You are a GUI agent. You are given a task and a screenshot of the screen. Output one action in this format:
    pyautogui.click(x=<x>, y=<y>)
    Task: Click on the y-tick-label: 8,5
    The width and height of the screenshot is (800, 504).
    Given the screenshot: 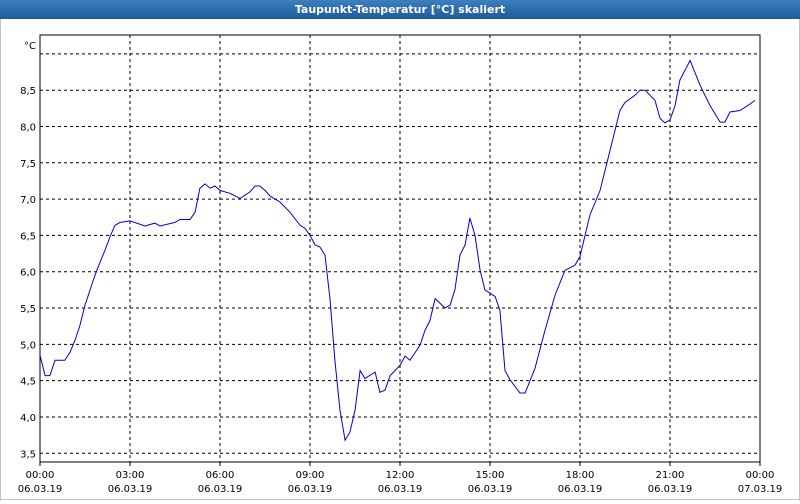 What is the action you would take?
    pyautogui.click(x=28, y=91)
    